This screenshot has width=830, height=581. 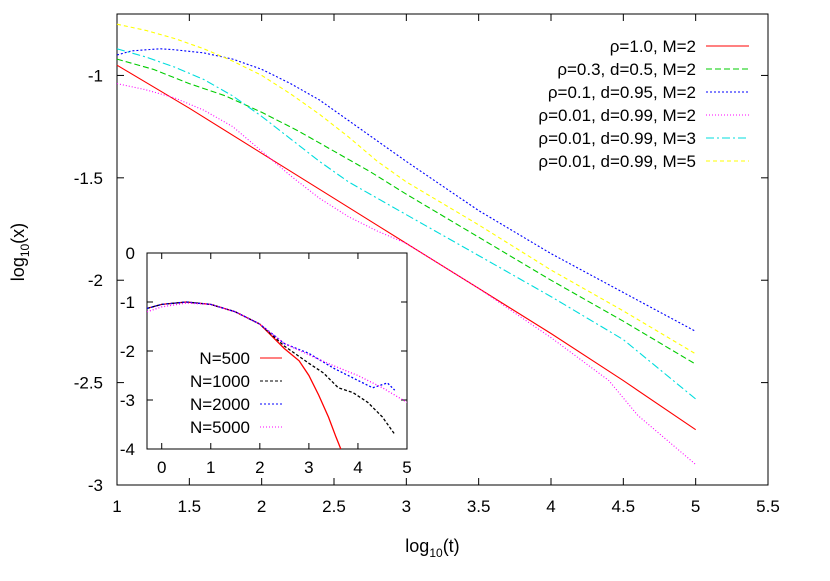 What do you see at coordinates (626, 69) in the screenshot?
I see `legend-label: ρ=0.3, d=0.5, M=2` at bounding box center [626, 69].